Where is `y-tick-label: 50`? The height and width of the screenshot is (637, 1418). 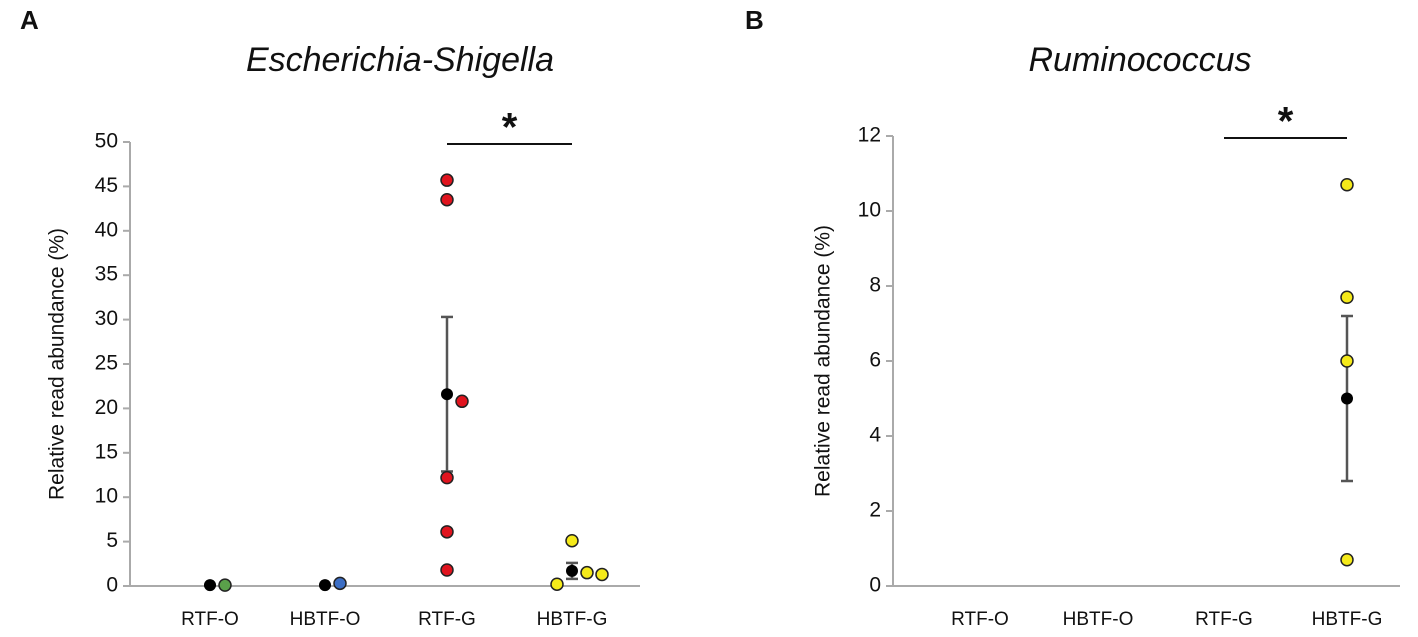
y-tick-label: 50 is located at coordinates (106, 141).